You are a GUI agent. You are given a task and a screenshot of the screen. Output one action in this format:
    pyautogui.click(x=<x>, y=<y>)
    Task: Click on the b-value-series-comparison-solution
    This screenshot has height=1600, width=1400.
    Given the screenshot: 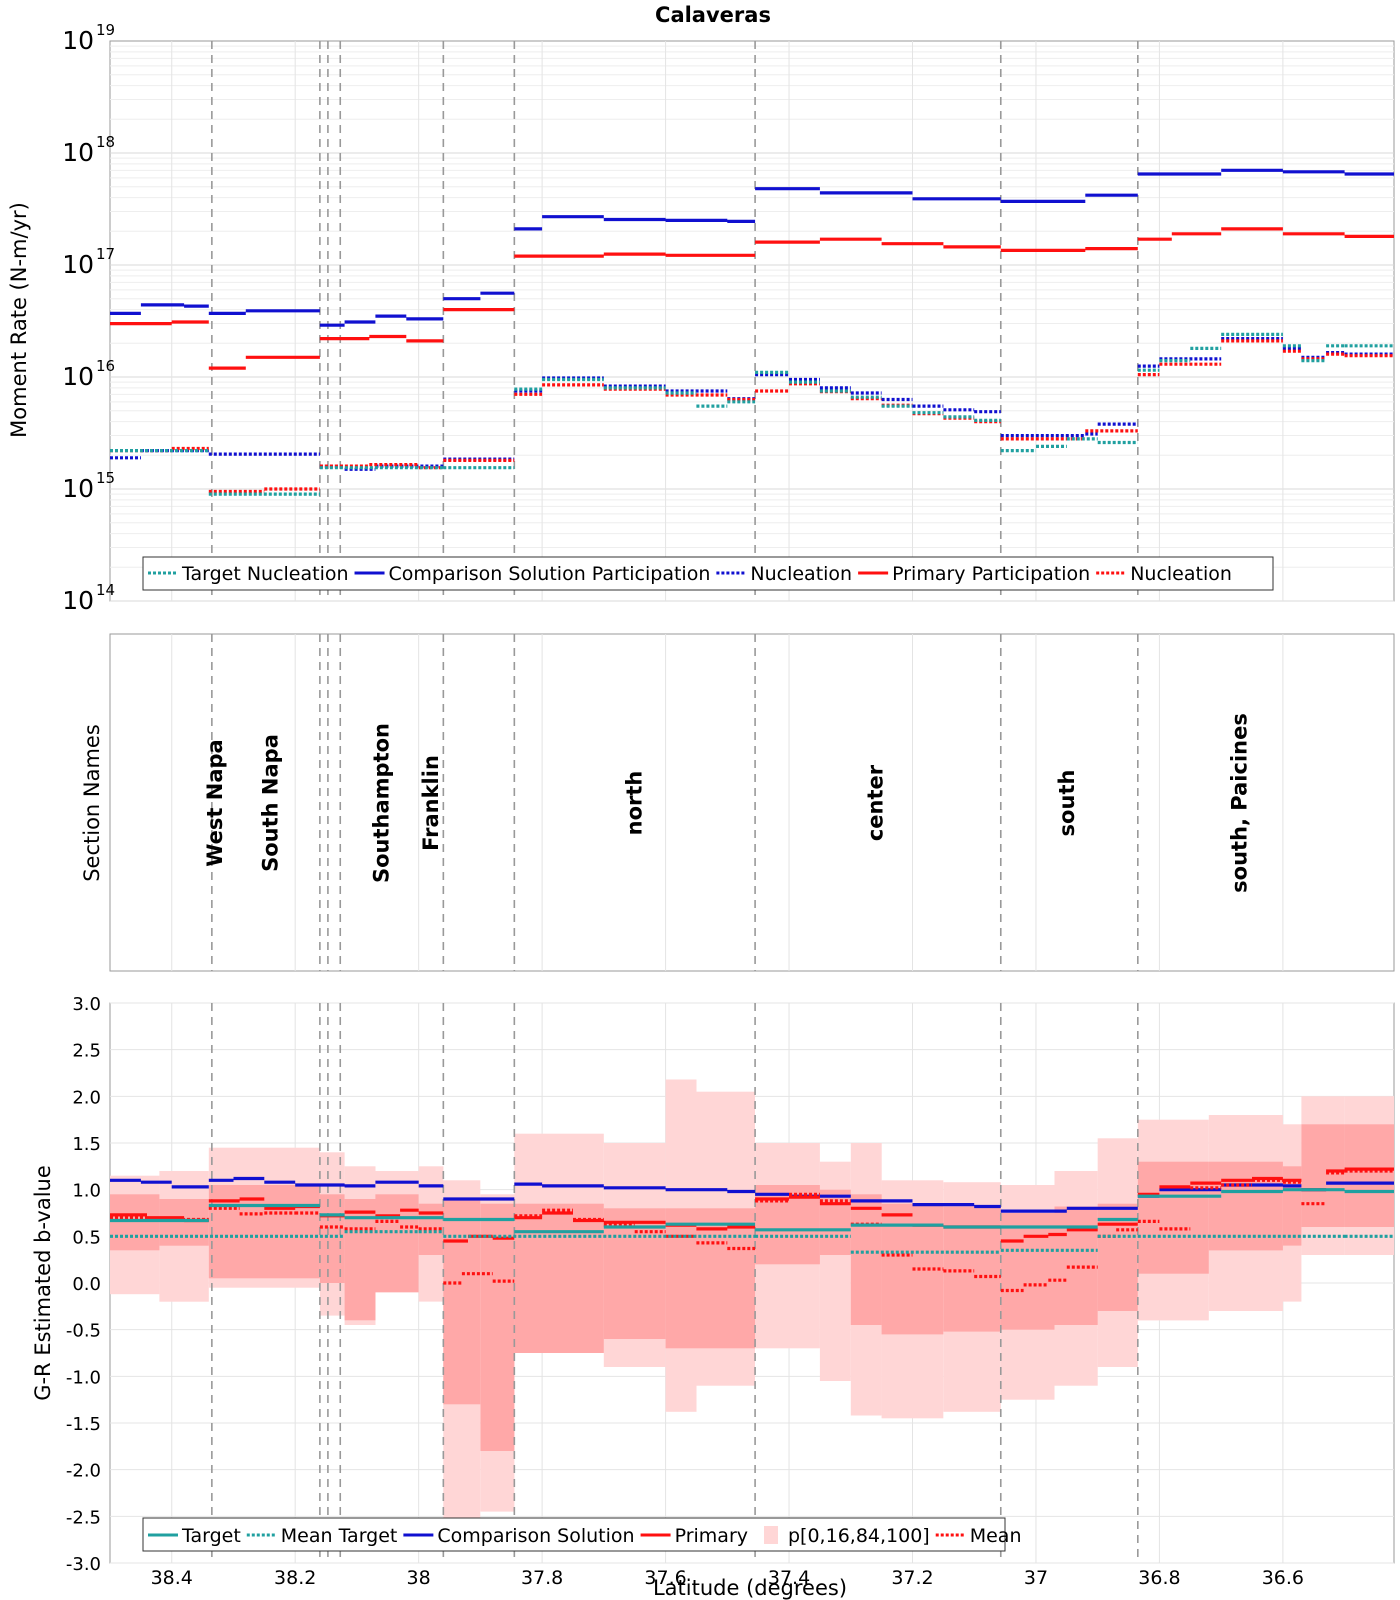 What is the action you would take?
    pyautogui.click(x=752, y=1194)
    